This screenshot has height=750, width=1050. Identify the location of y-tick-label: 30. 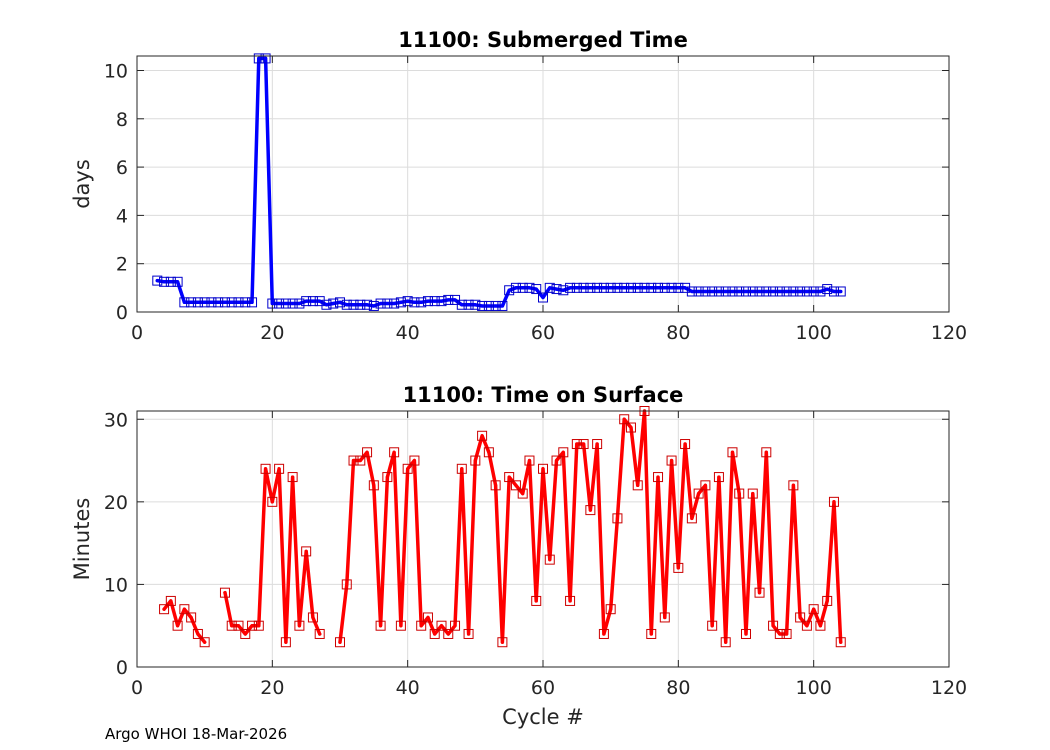
(116, 420).